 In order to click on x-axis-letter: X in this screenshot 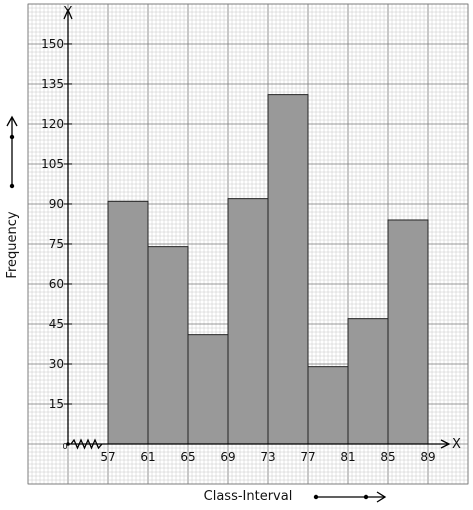, I will do `click(456, 444)`.